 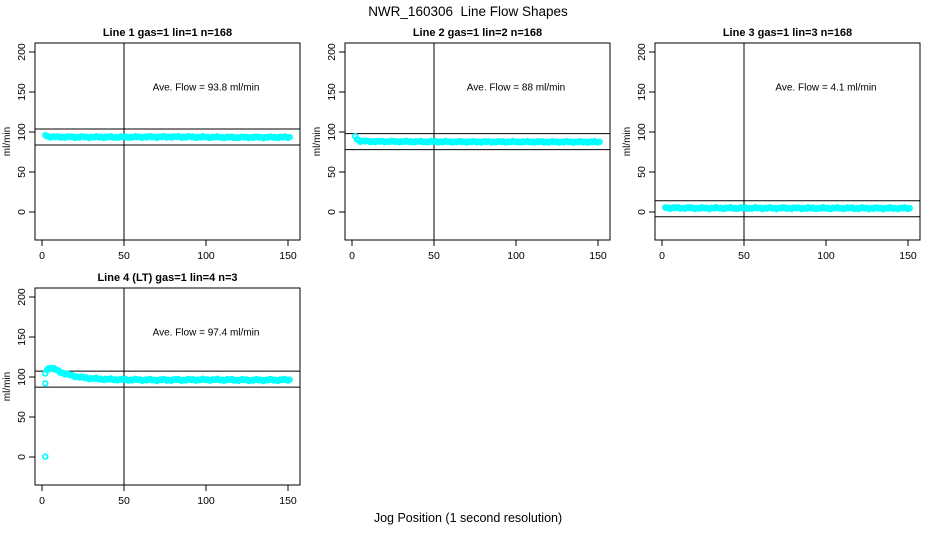 I want to click on panel-title: Line 2 gas=1 lin=2 n=168, so click(x=477, y=33).